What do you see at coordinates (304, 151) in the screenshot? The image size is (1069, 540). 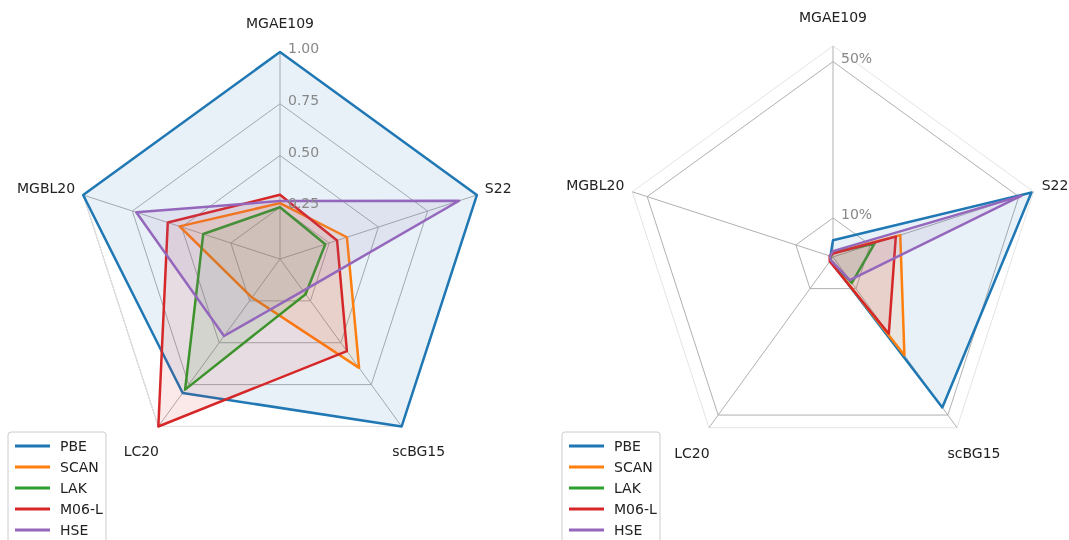 I see `y-tick-label: 0.50` at bounding box center [304, 151].